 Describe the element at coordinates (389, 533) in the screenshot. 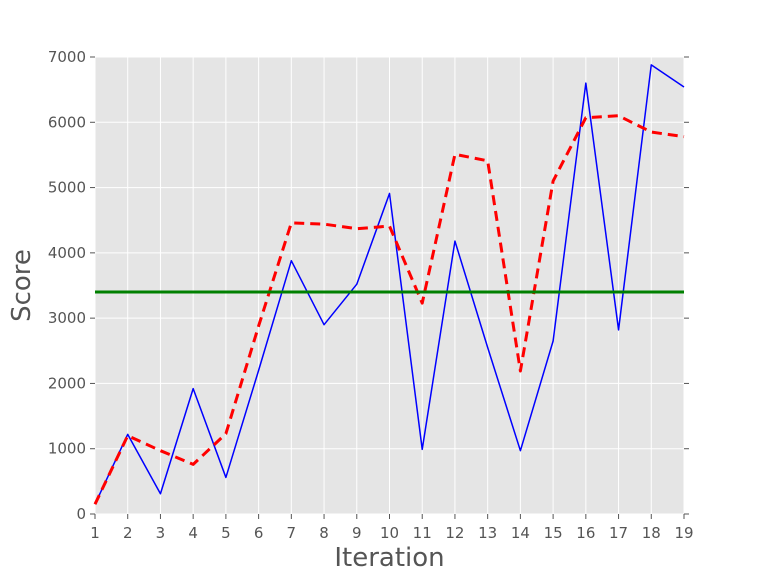

I see `x-tick-label: 10` at that location.